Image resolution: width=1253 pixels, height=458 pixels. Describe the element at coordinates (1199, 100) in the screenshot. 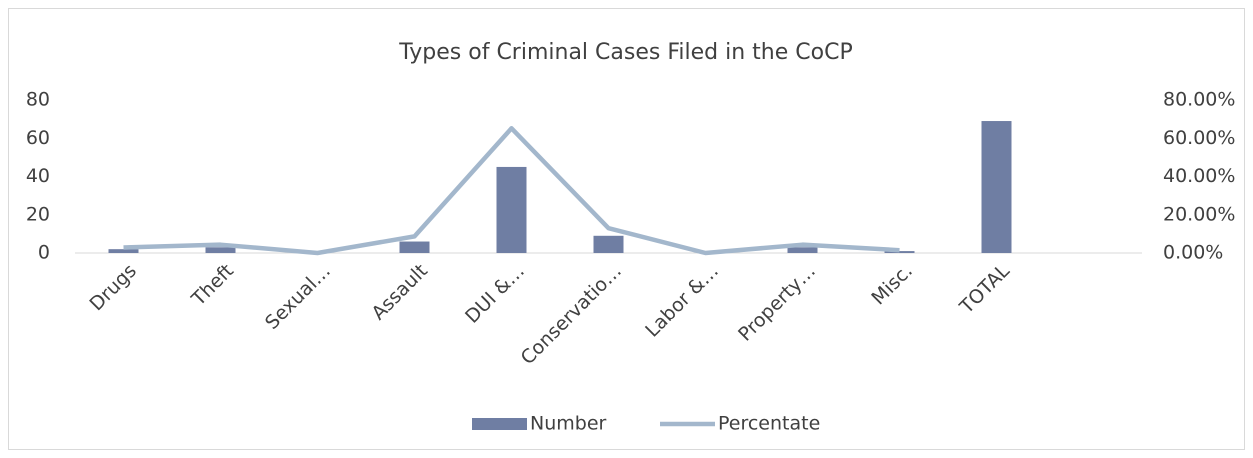

I see `y2-tick-label: 80.00%` at that location.